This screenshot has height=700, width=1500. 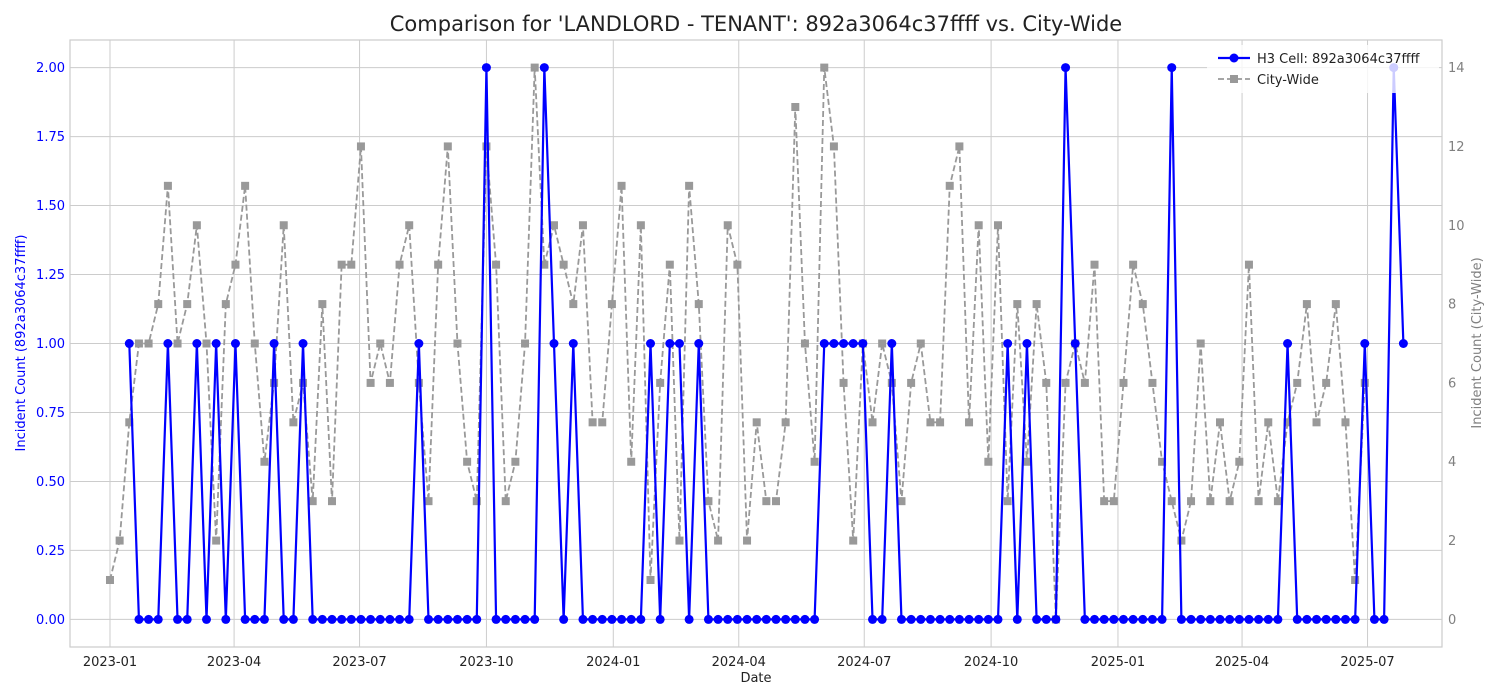 What do you see at coordinates (50, 620) in the screenshot?
I see `y-tick-label-left: 0.00` at bounding box center [50, 620].